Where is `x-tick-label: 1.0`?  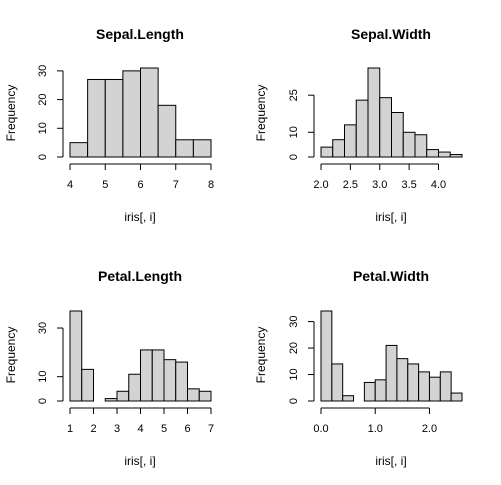 x-tick-label: 1.0 is located at coordinates (375, 429).